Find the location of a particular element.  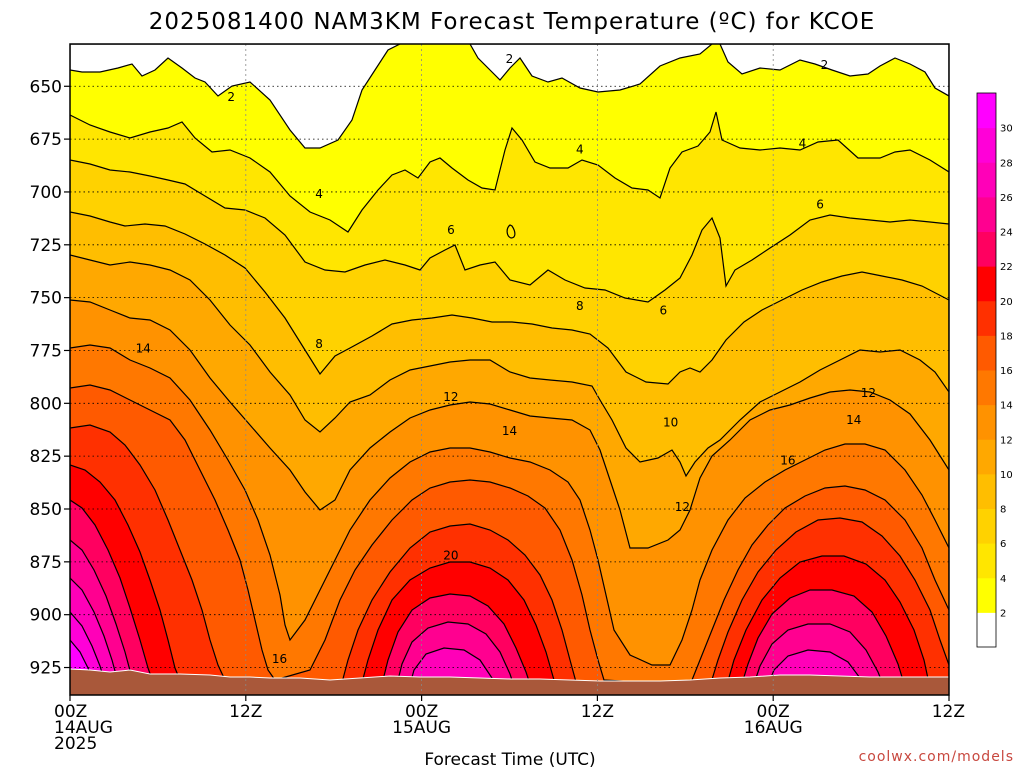

colorbar-label: 14 is located at coordinates (1006, 406).